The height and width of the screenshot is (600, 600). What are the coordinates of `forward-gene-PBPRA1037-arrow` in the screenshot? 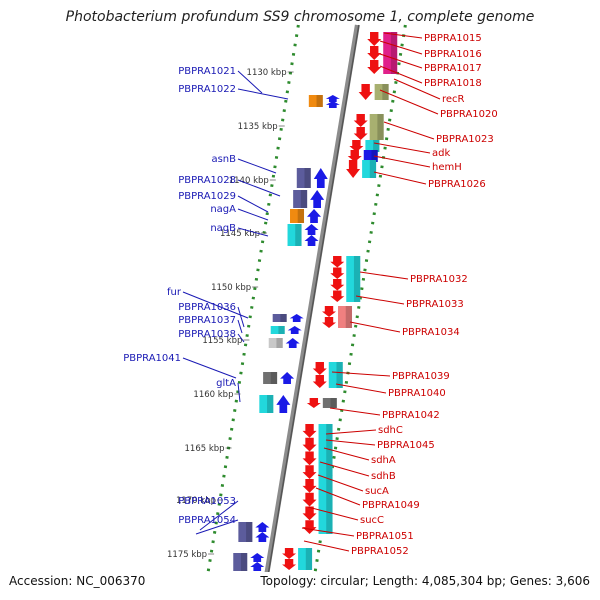 It's located at (294, 330).